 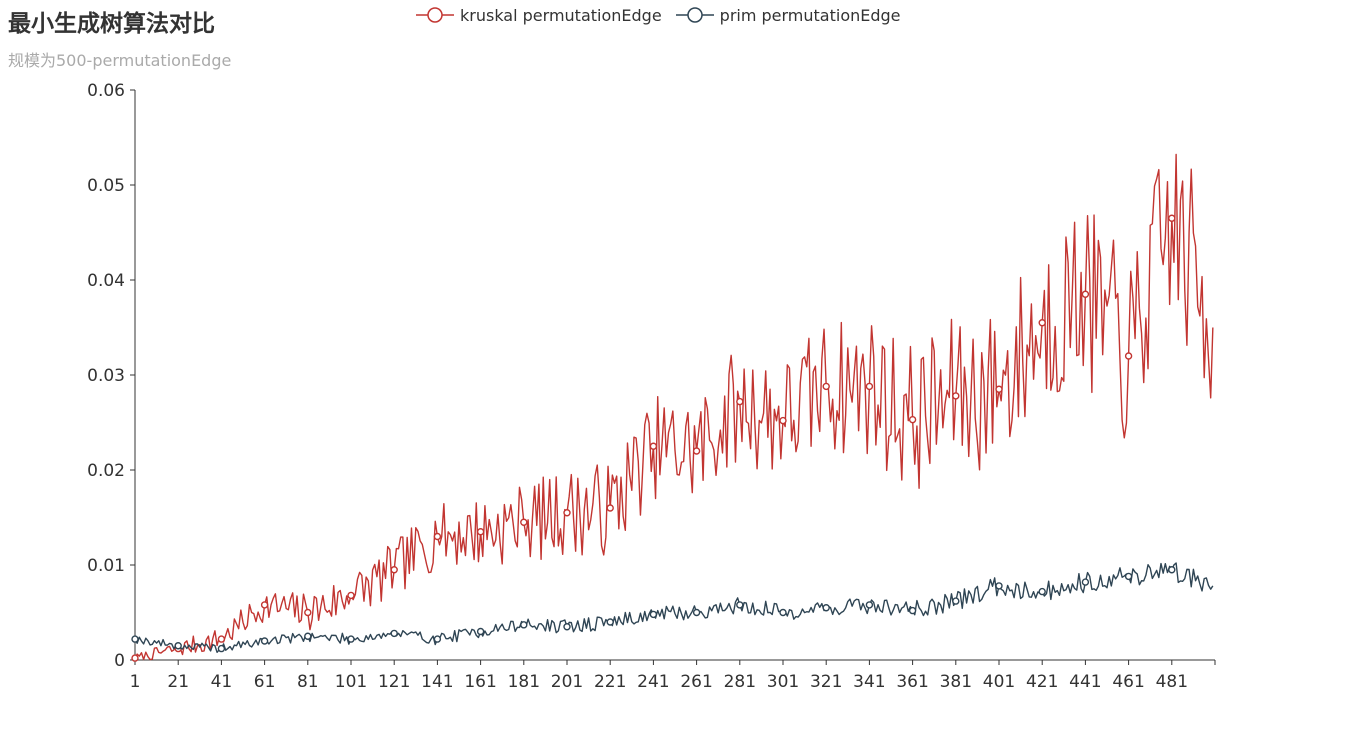 I want to click on chart-title: 最小生成树算法对比, so click(x=111, y=24).